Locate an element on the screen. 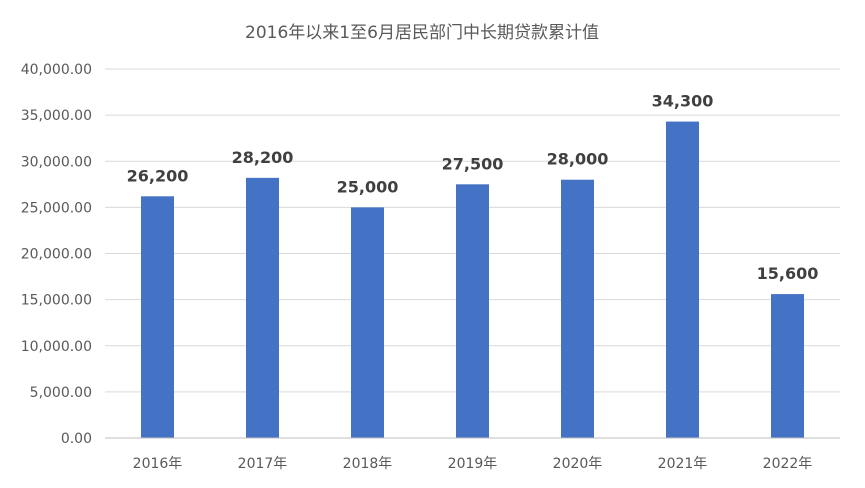 The width and height of the screenshot is (865, 488). bar-2020年 is located at coordinates (577, 308).